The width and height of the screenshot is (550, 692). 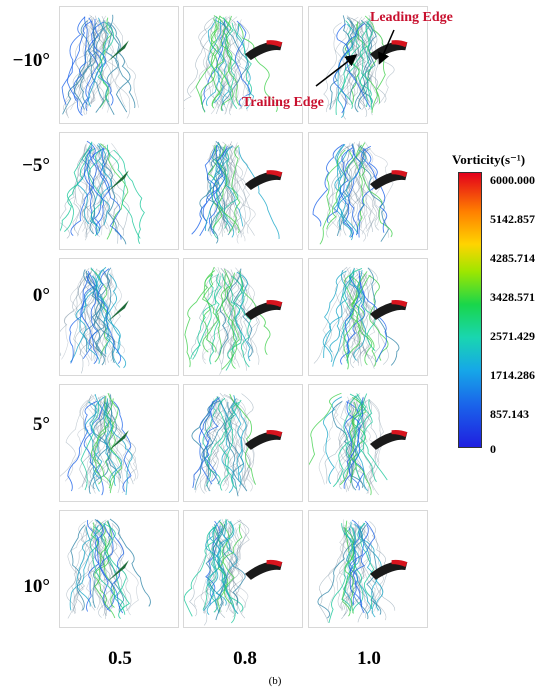 What do you see at coordinates (512, 180) in the screenshot?
I see `colorbar-tick-0: 6000.000` at bounding box center [512, 180].